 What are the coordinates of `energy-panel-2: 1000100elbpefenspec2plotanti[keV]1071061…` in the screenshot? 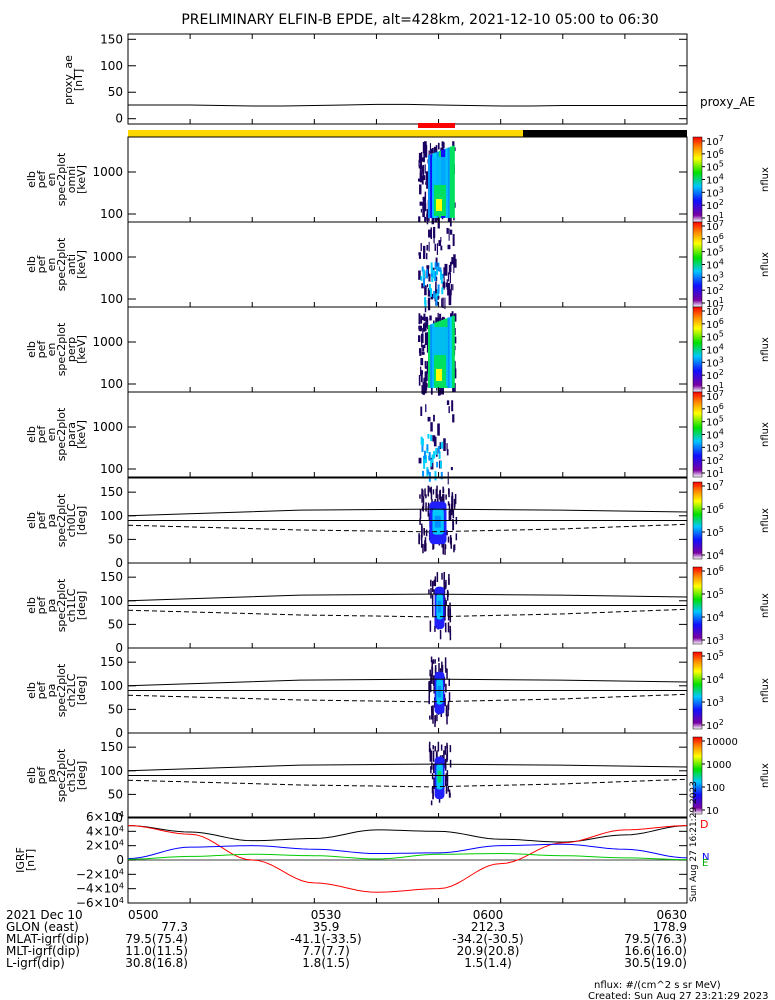 It's located at (398, 266).